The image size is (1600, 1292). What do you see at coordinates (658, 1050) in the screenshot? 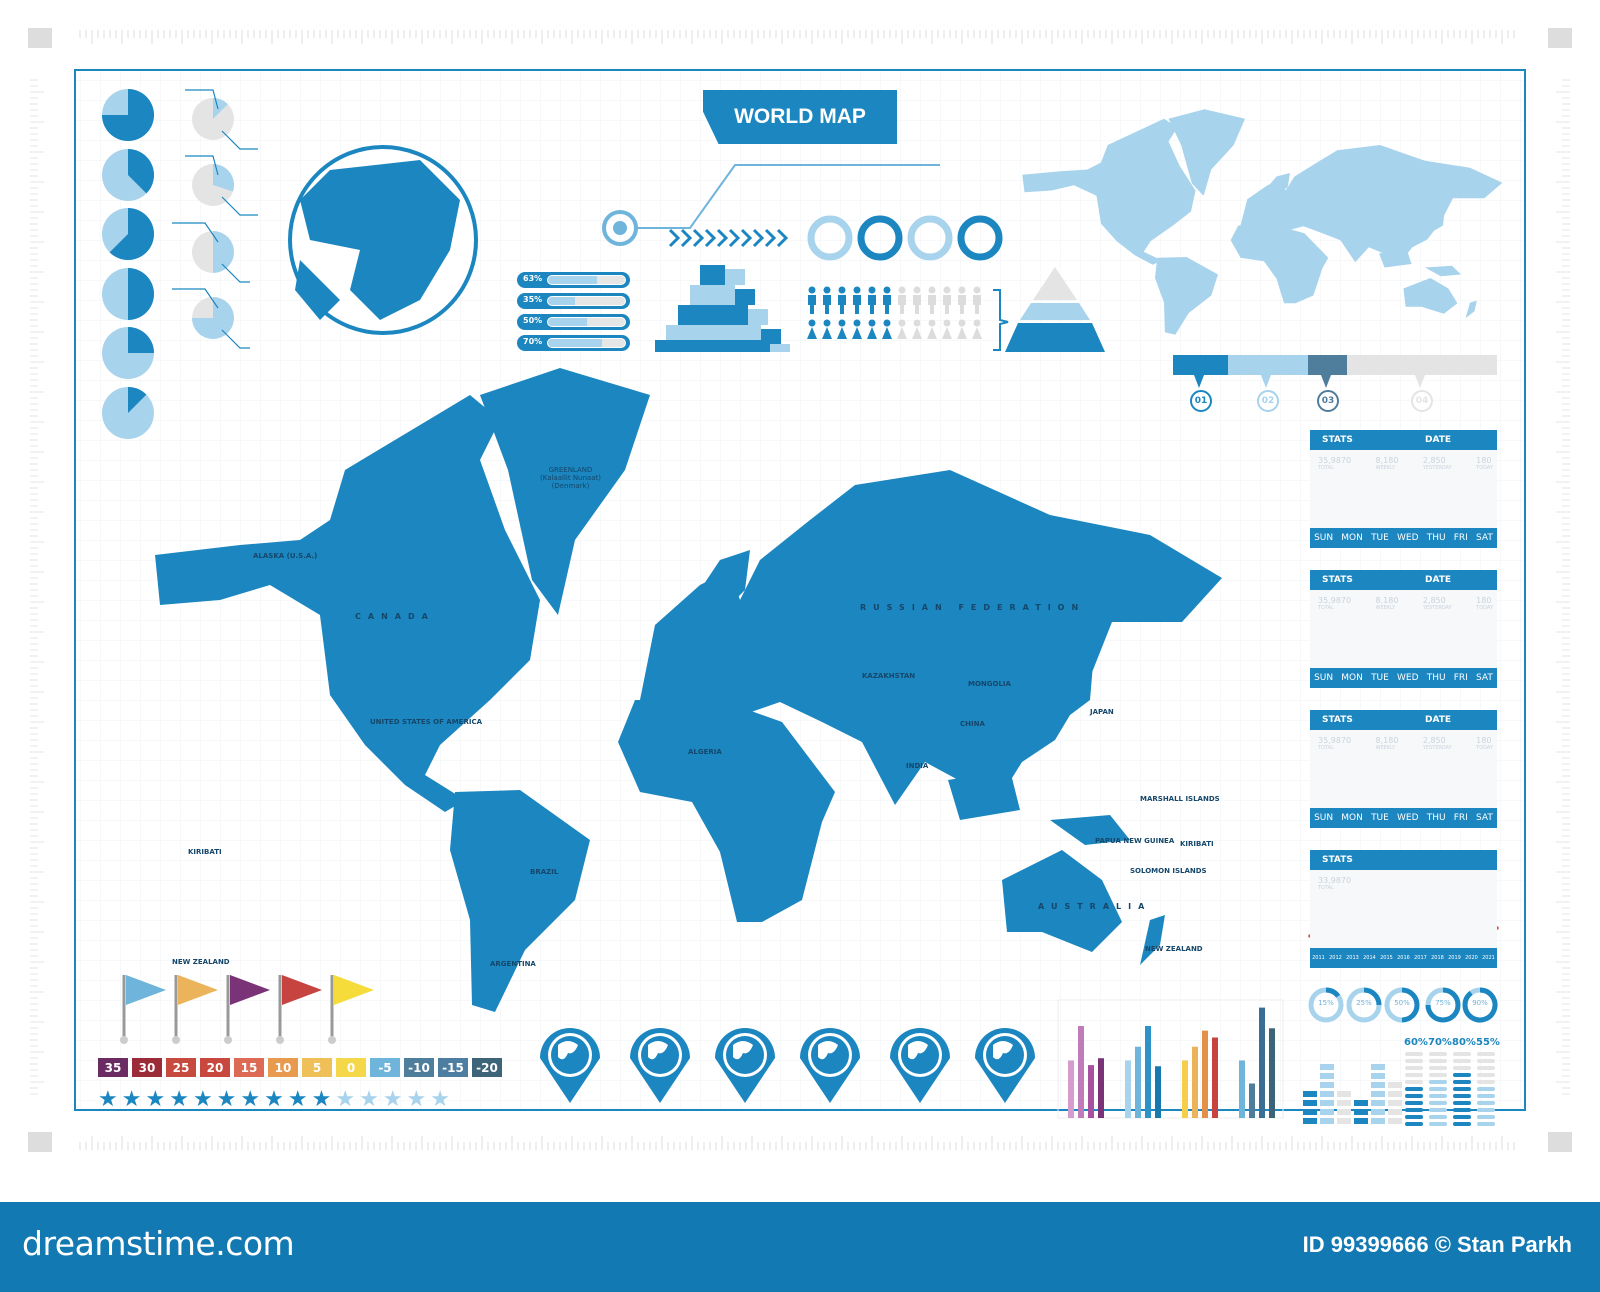
I see `globe-land` at bounding box center [658, 1050].